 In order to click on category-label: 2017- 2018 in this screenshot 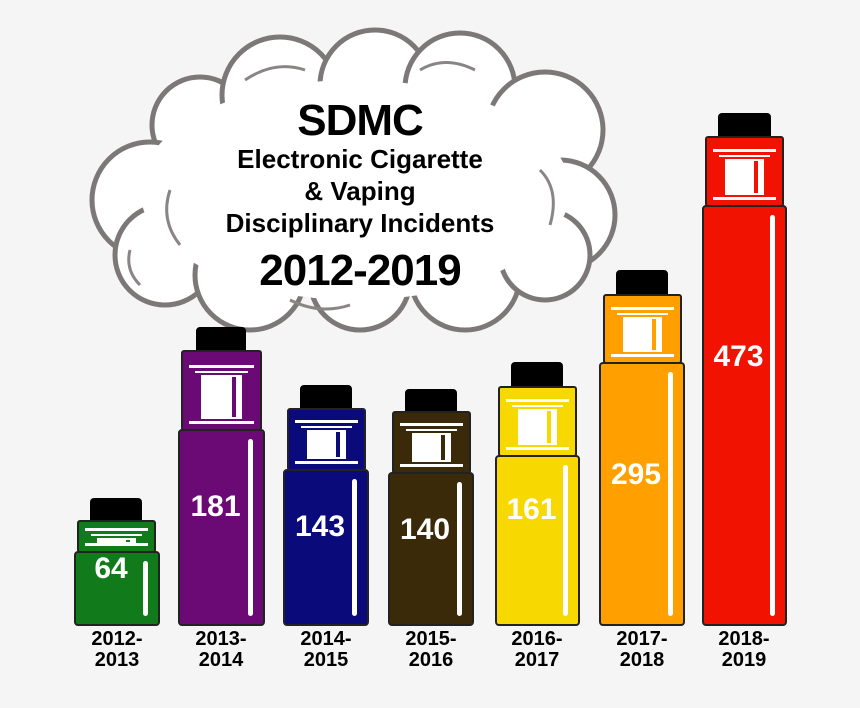, I will do `click(642, 650)`.